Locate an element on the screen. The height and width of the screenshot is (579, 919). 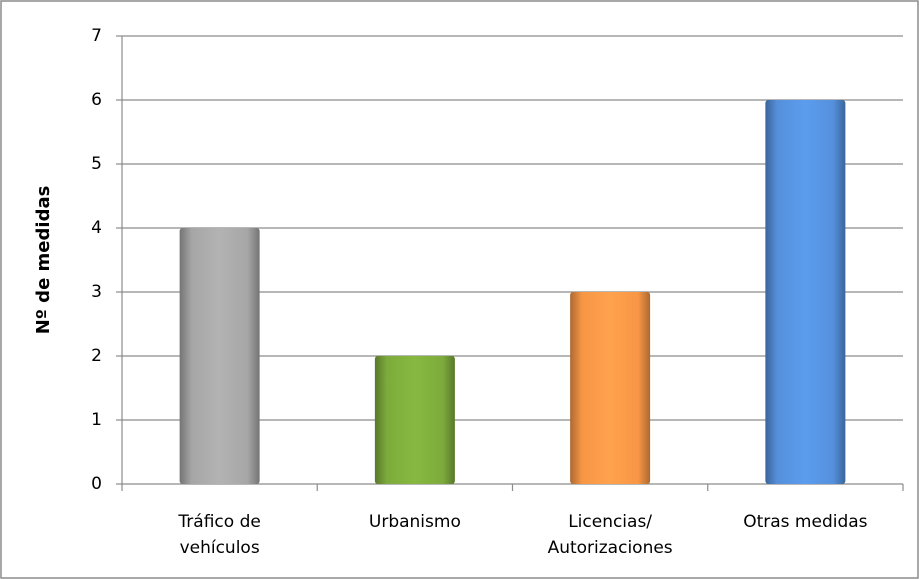
x-tick-label: Tráfico de vehículos is located at coordinates (218, 535).